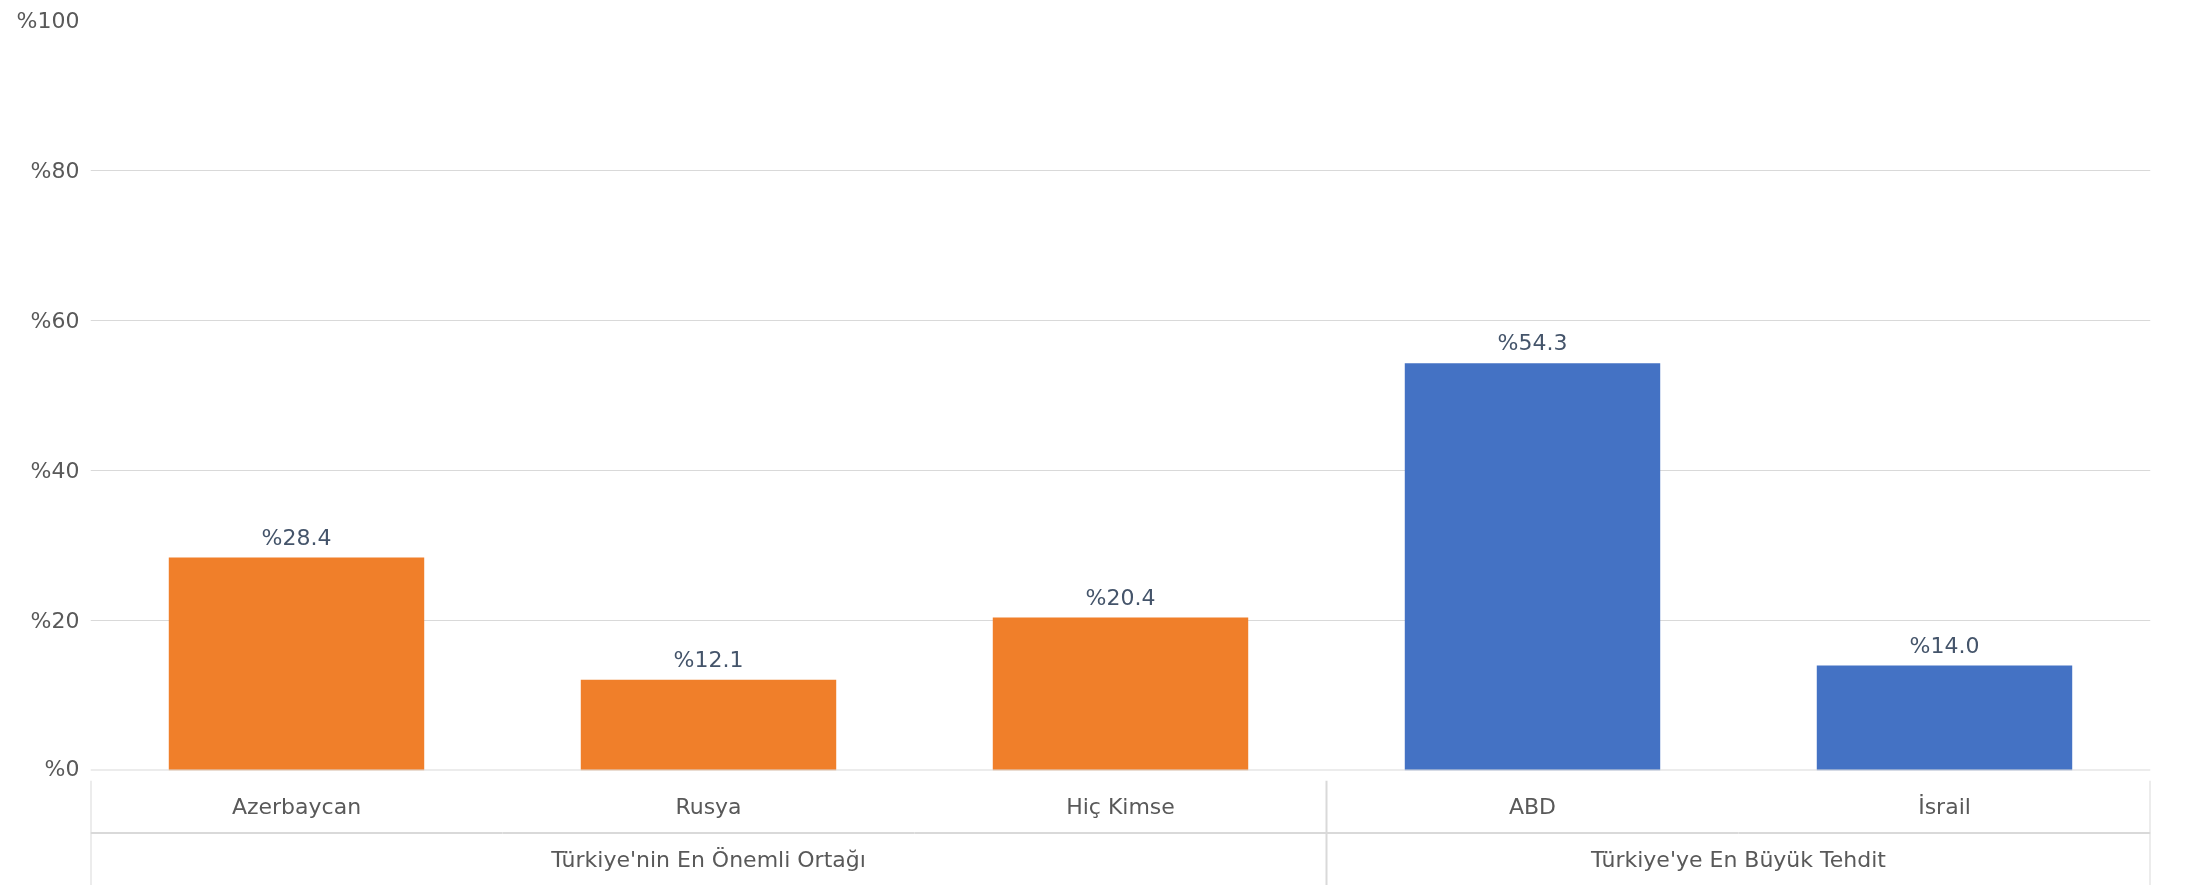 The width and height of the screenshot is (2188, 889). What do you see at coordinates (708, 807) in the screenshot?
I see `x-tick-label: Rusya` at bounding box center [708, 807].